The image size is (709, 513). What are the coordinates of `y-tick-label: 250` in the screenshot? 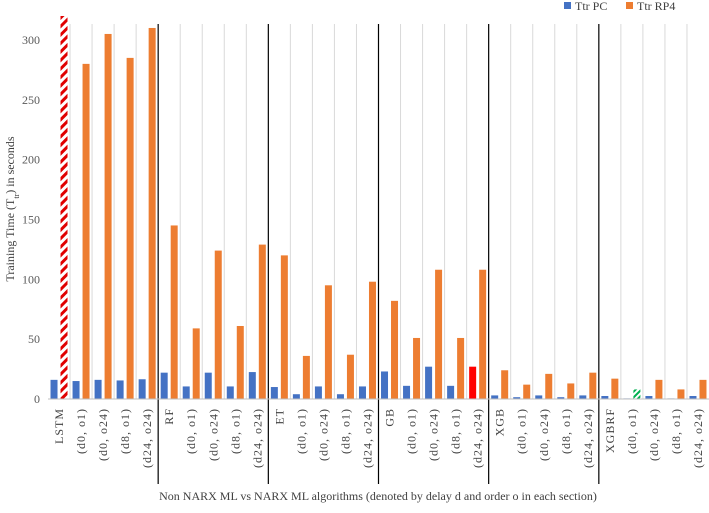 It's located at (31, 100).